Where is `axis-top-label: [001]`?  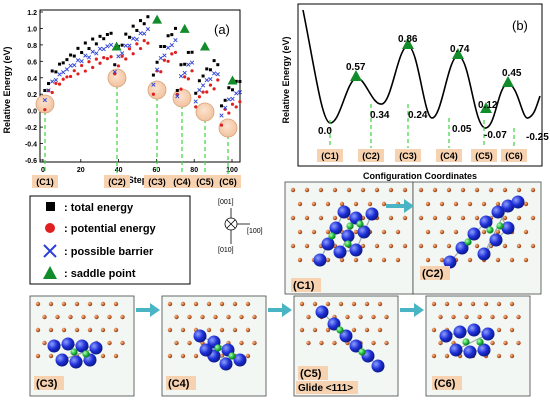 axis-top-label: [001] is located at coordinates (226, 202).